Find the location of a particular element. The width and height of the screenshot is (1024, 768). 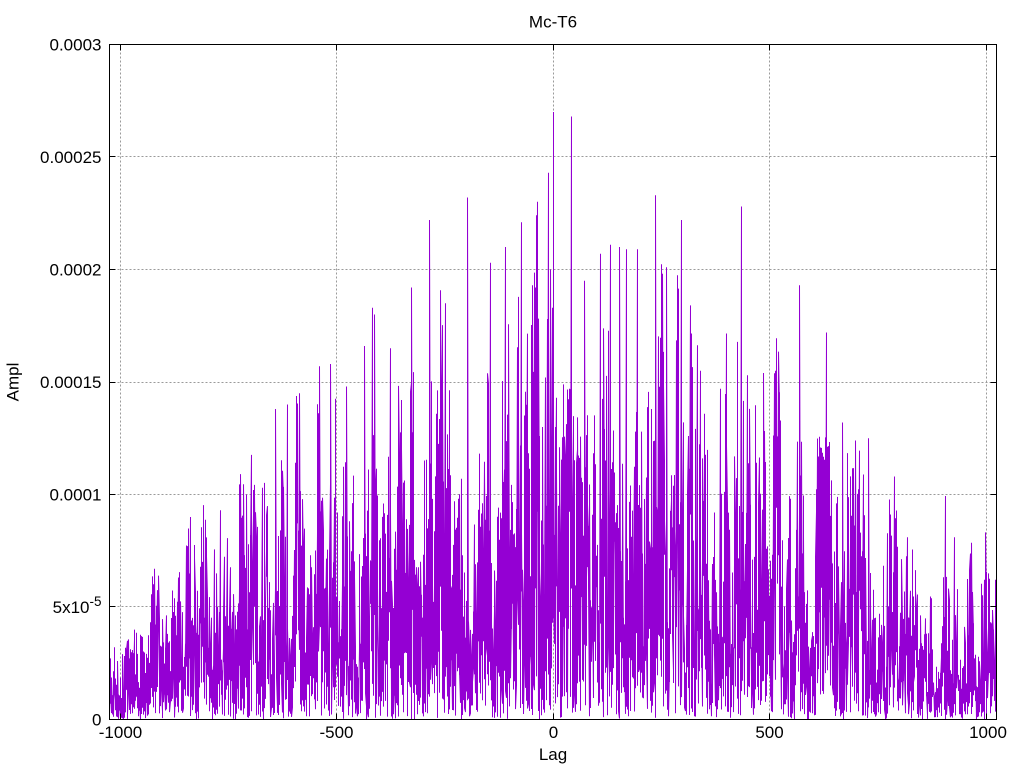

svg-text: 0.0003 is located at coordinates (76, 44).